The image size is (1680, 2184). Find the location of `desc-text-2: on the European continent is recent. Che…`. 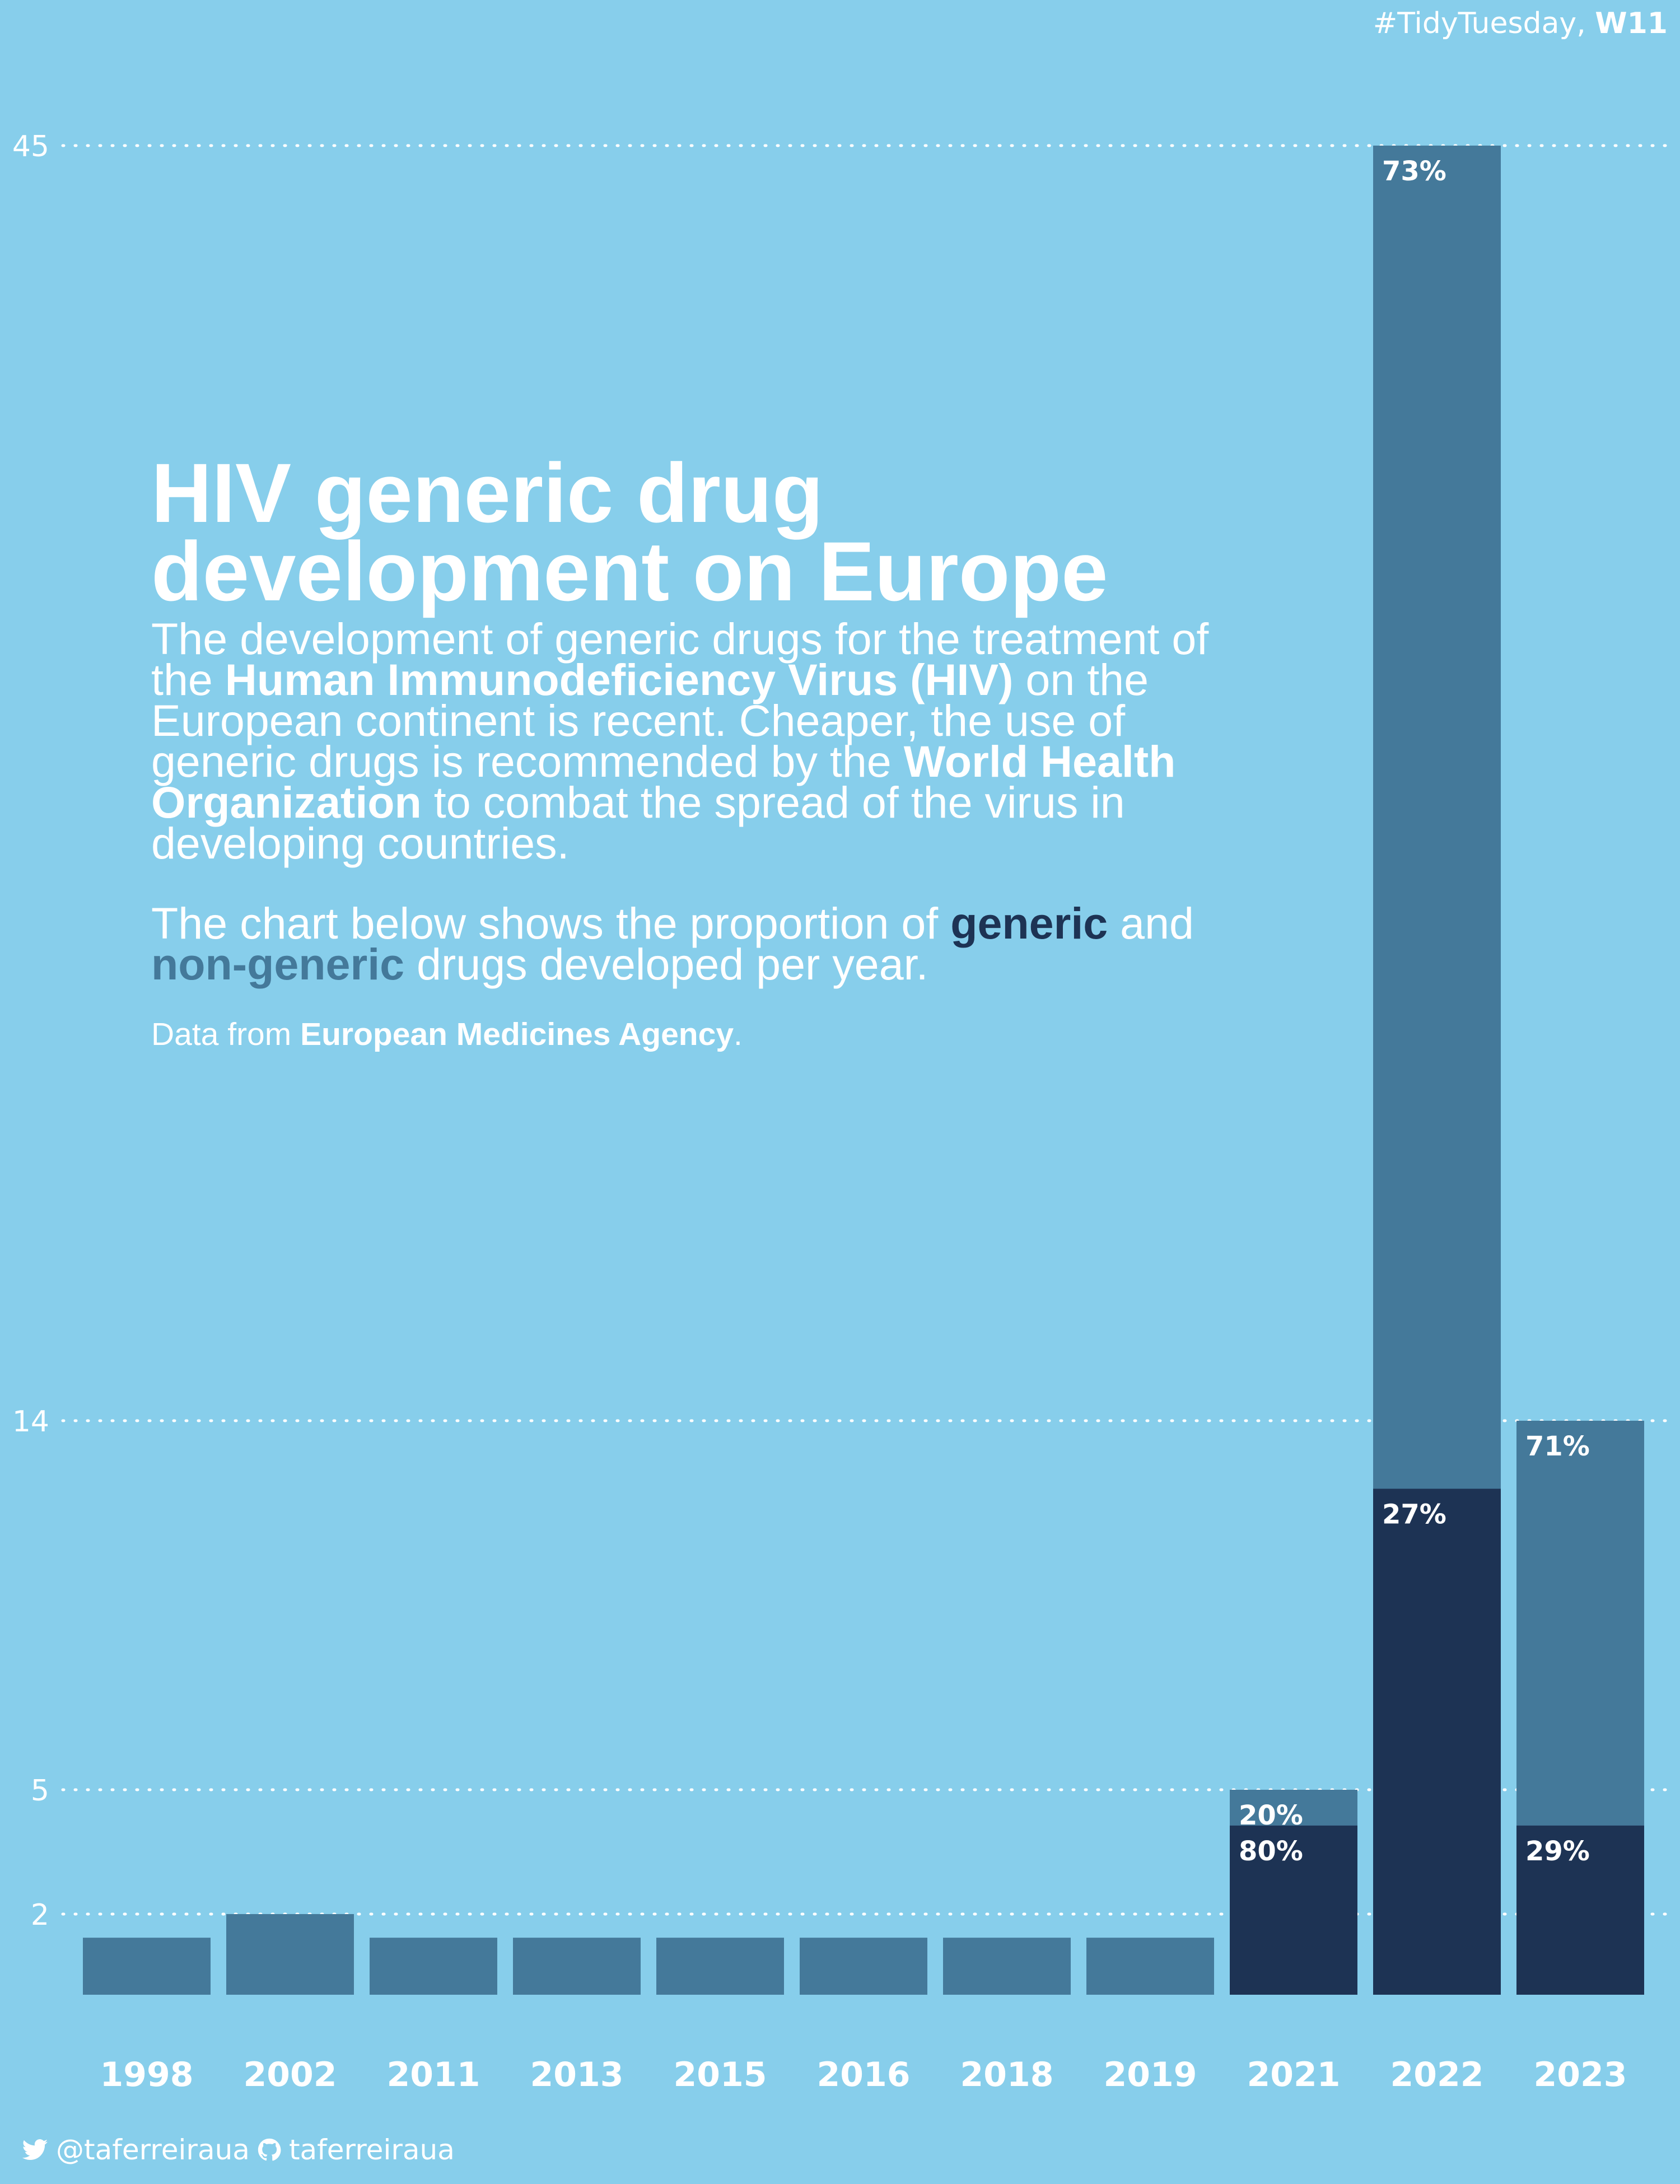

desc-text-2: on the European continent is recent. Che… is located at coordinates (650, 721).